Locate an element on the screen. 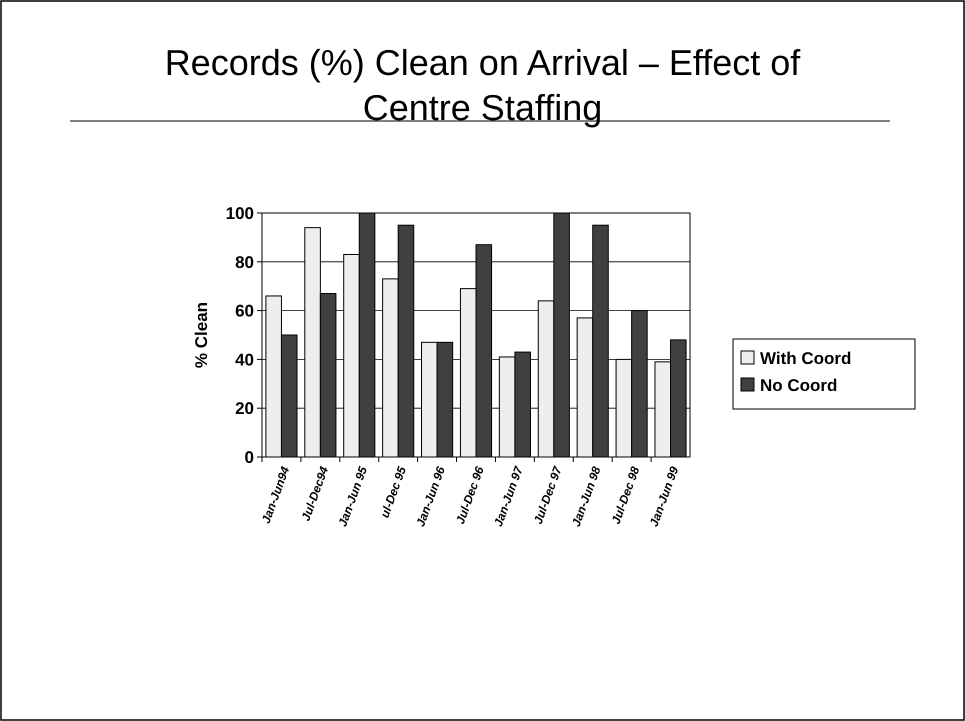 The width and height of the screenshot is (965, 721). y-tick-label: 80 is located at coordinates (244, 262).